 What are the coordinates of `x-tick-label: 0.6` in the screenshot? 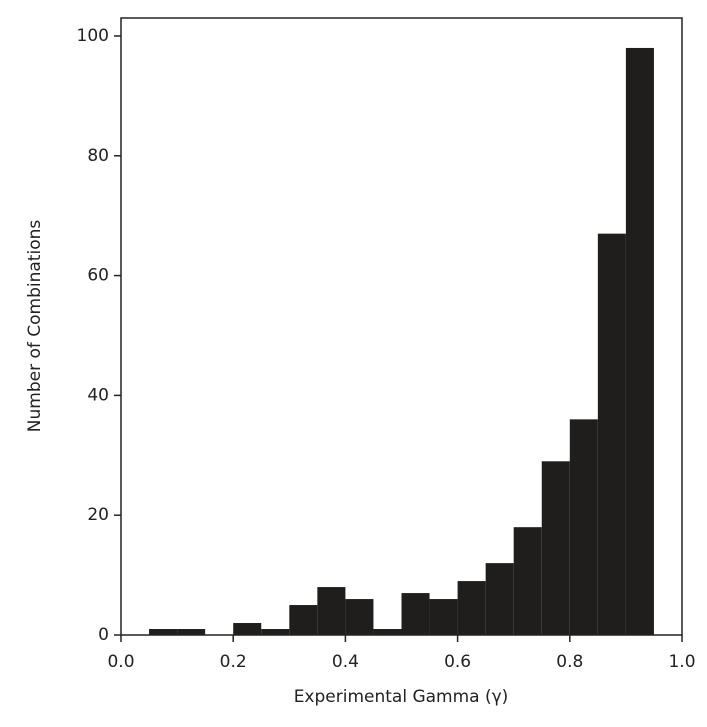 It's located at (457, 662).